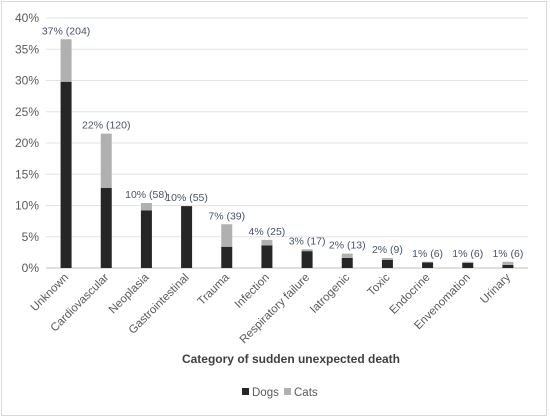  I want to click on x-tick-label: Infection, so click(252, 291).